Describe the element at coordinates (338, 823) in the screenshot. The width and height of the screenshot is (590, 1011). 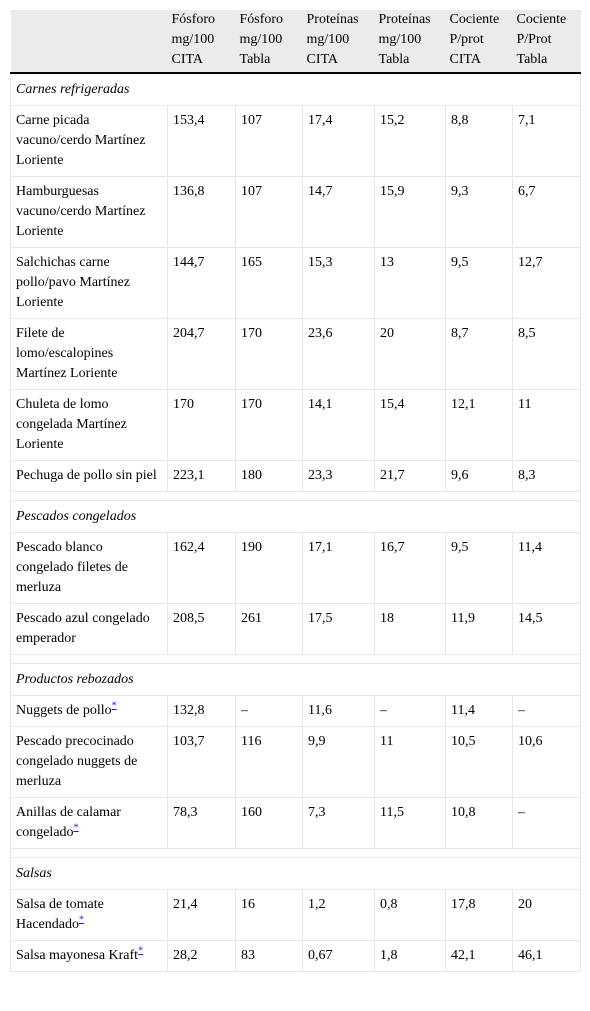
I see `value-proteinas-cita: 7,3` at that location.